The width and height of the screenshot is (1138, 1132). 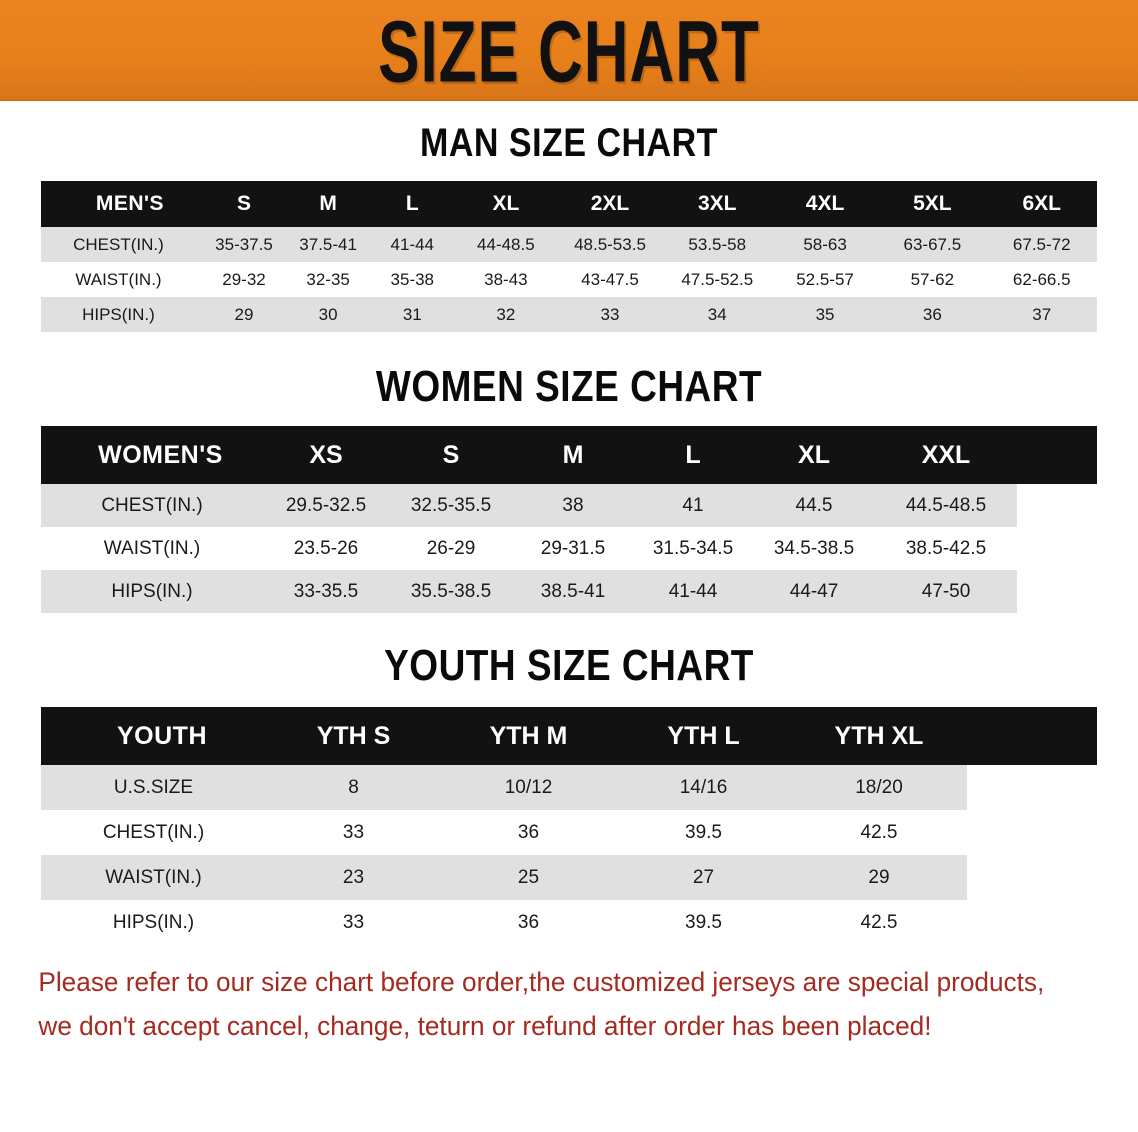 I want to click on men-col-header: XL, so click(x=506, y=203).